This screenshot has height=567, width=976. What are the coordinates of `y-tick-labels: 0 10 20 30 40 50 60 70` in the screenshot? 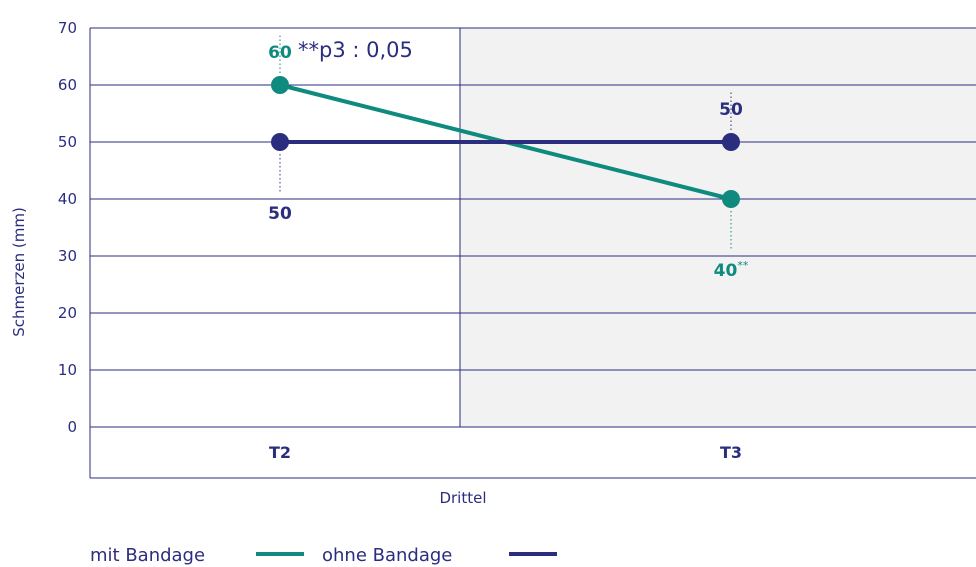 It's located at (67, 227).